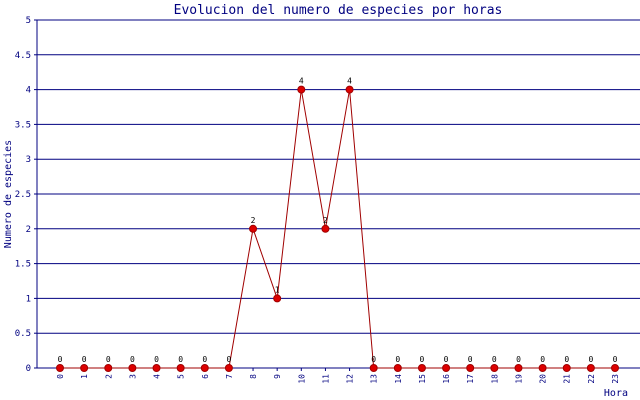 The height and width of the screenshot is (400, 640). What do you see at coordinates (60, 376) in the screenshot?
I see `x-tick-label: 0` at bounding box center [60, 376].